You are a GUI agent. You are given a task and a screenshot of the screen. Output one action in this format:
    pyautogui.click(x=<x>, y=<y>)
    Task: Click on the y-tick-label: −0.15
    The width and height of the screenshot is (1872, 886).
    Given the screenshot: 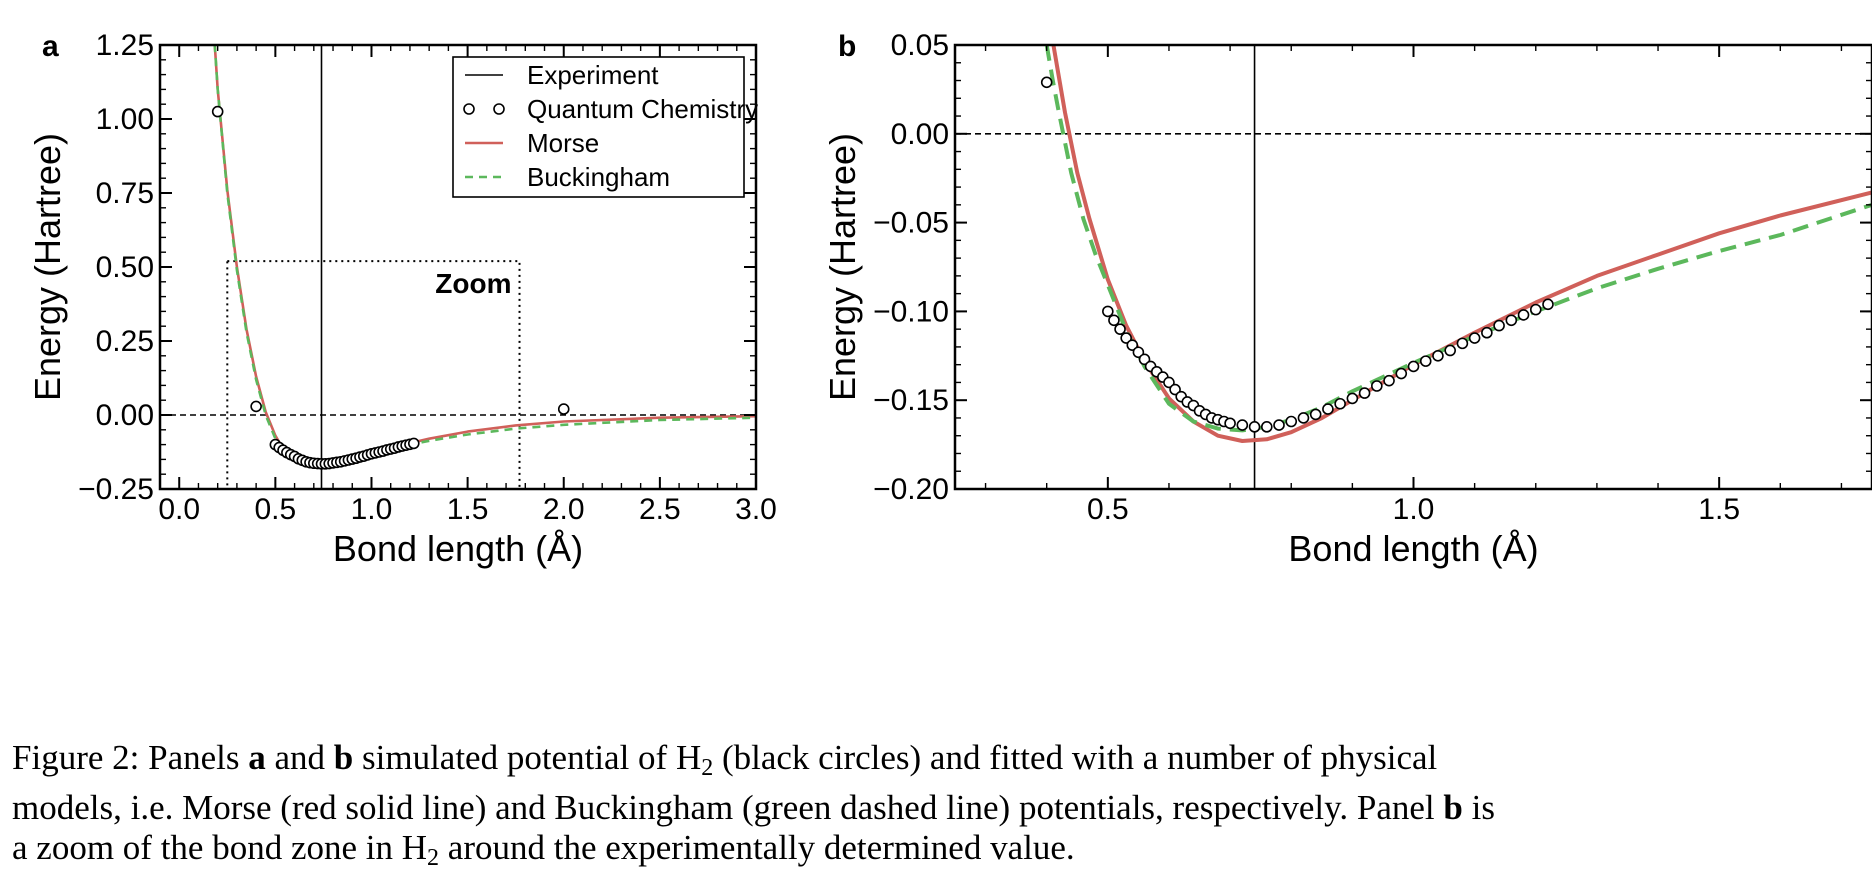 What is the action you would take?
    pyautogui.click(x=911, y=400)
    